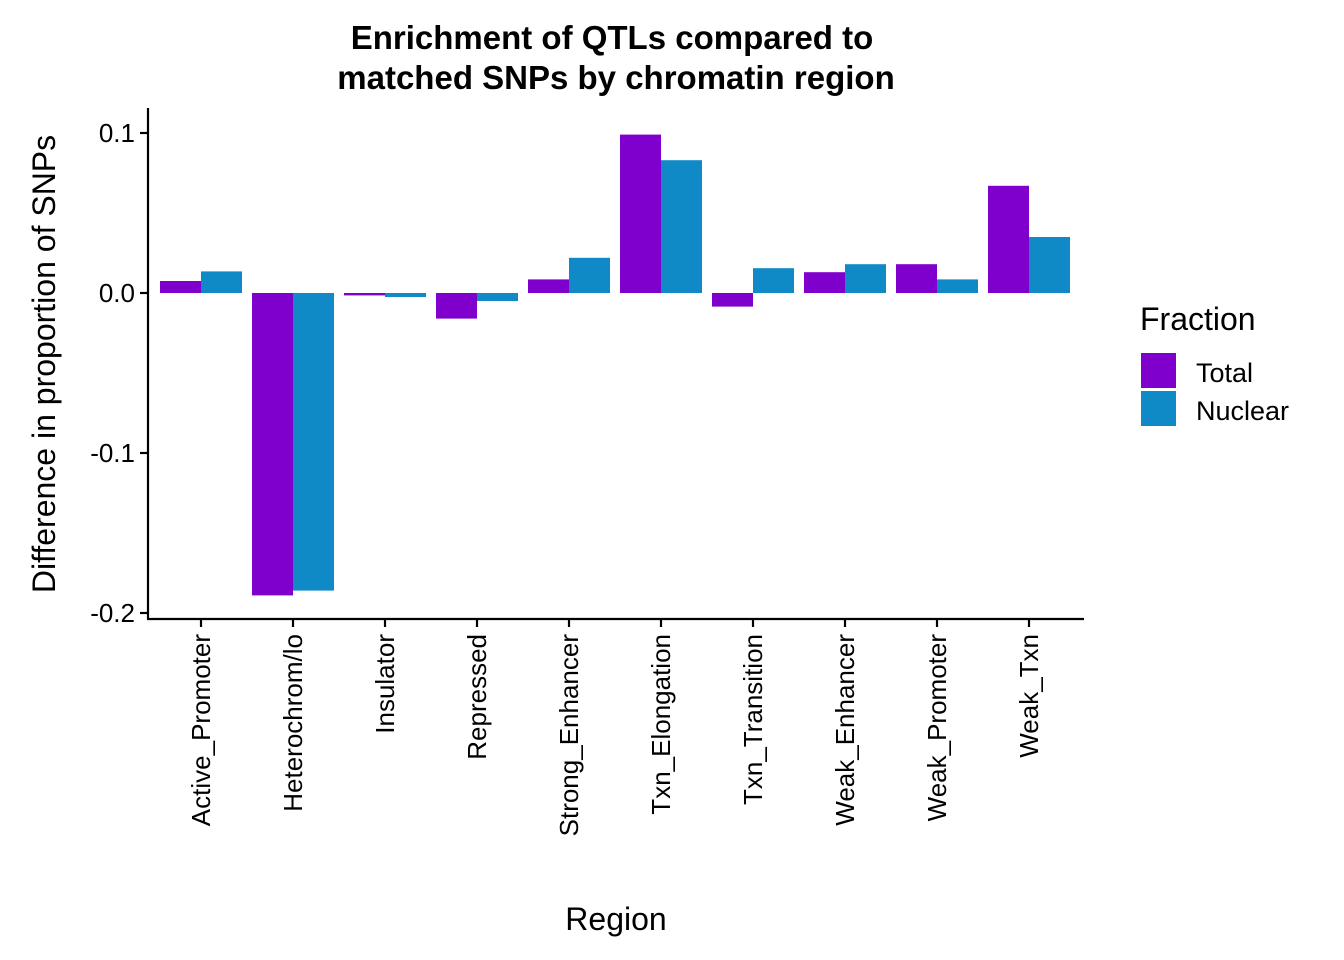 This screenshot has height=960, width=1344. What do you see at coordinates (119, 373) in the screenshot?
I see `y-ticks-group: 0.1 0.0 -0.1 -0.2` at bounding box center [119, 373].